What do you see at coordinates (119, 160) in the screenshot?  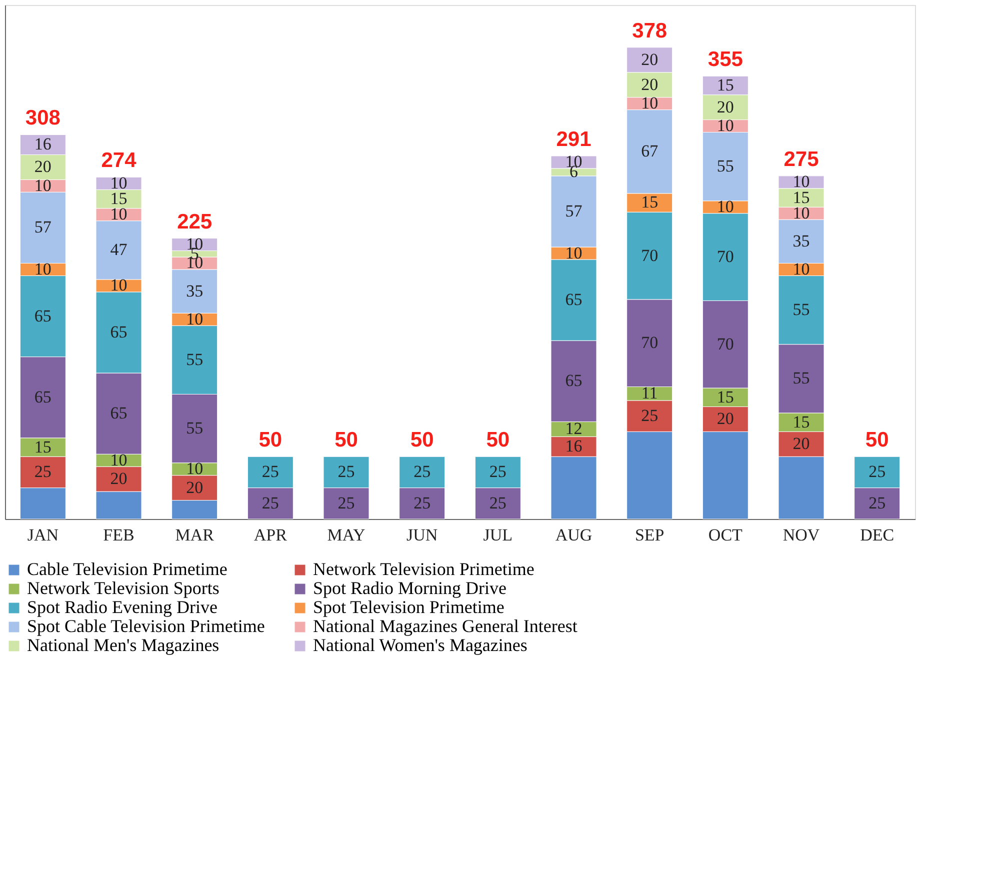 I see `total-label: 274` at bounding box center [119, 160].